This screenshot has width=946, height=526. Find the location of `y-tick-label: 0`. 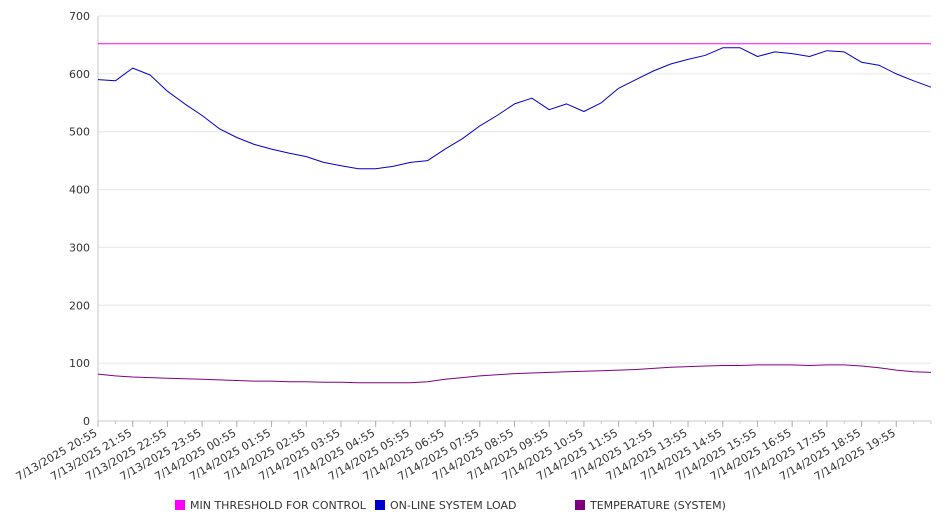

y-tick-label: 0 is located at coordinates (86, 421).